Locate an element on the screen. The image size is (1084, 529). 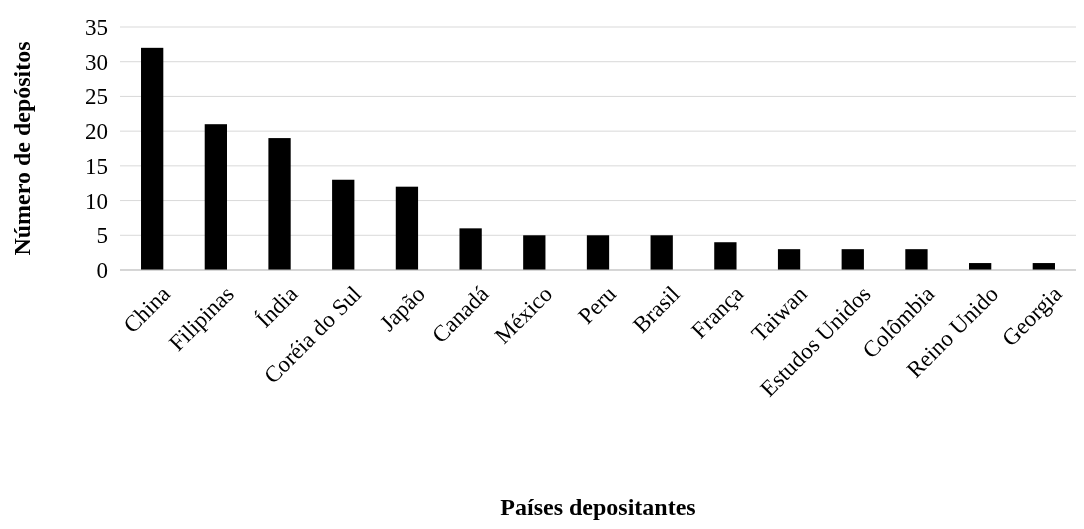
y-tick-label: 15 is located at coordinates (96, 166).